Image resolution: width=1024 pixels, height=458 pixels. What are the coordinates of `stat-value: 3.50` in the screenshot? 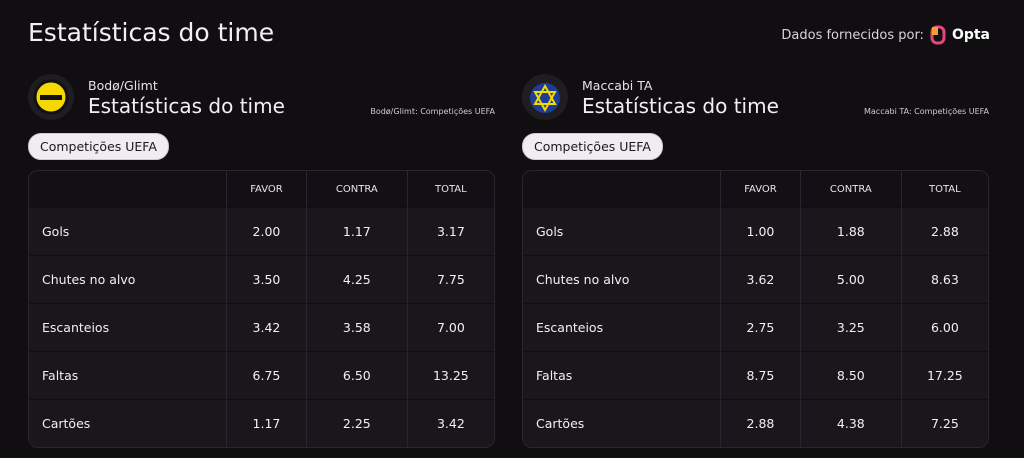 It's located at (266, 279).